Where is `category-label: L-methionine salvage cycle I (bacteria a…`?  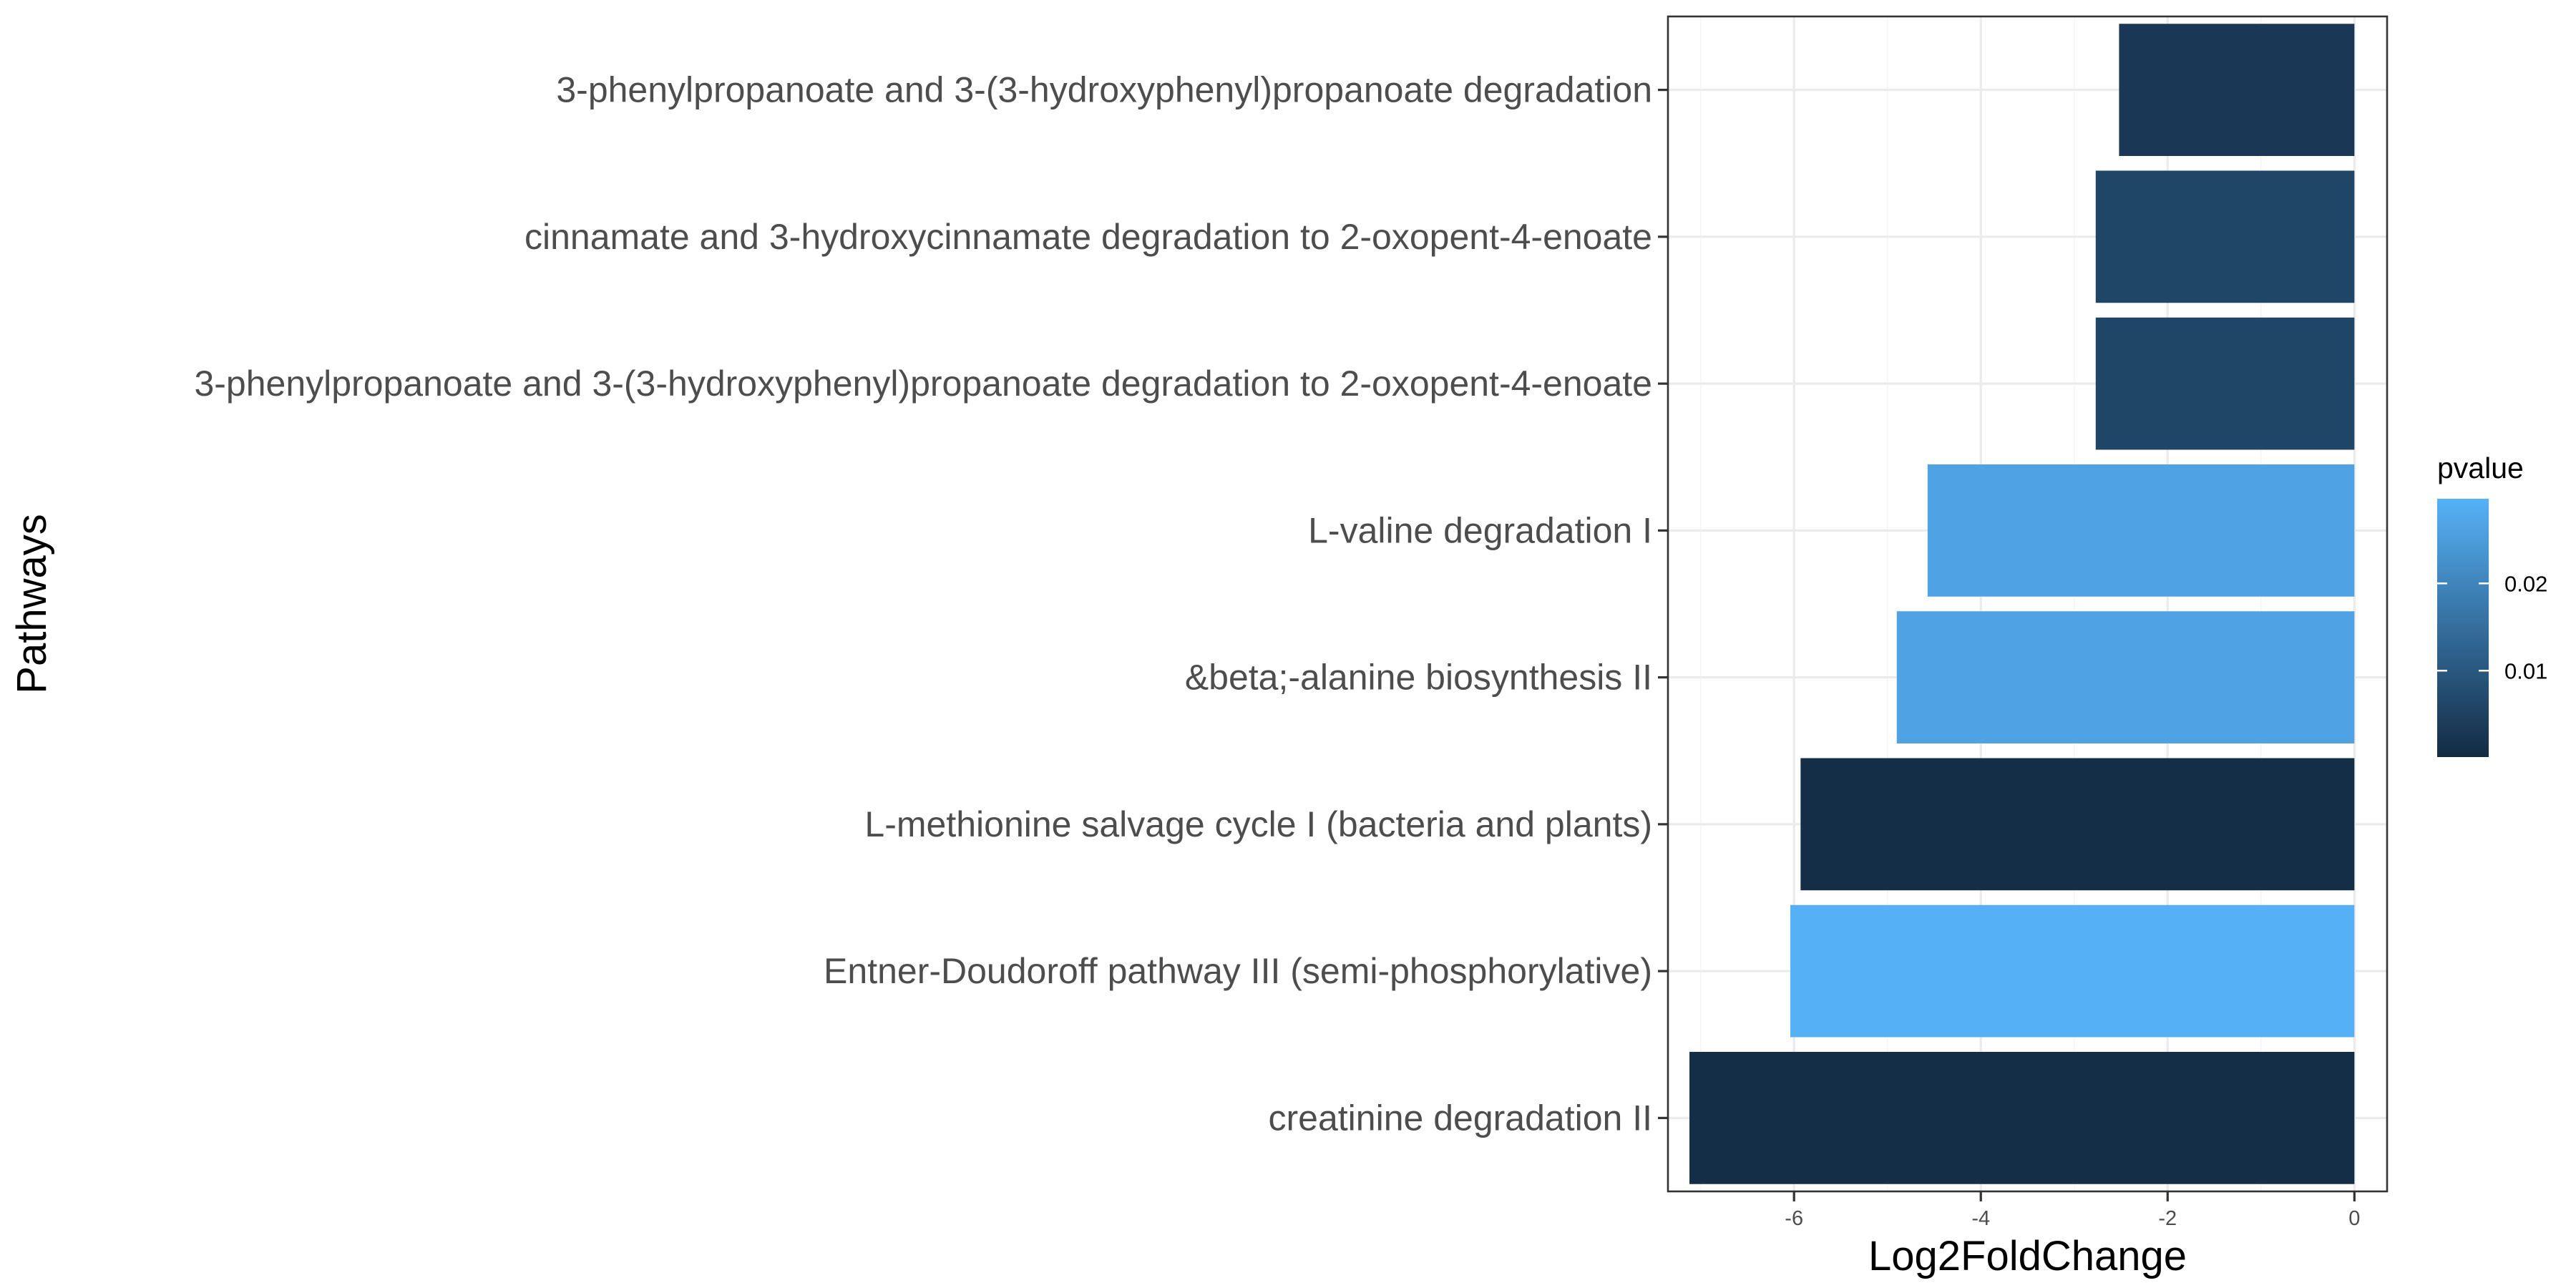 category-label: L-methionine salvage cycle I (bacteria a… is located at coordinates (1258, 824).